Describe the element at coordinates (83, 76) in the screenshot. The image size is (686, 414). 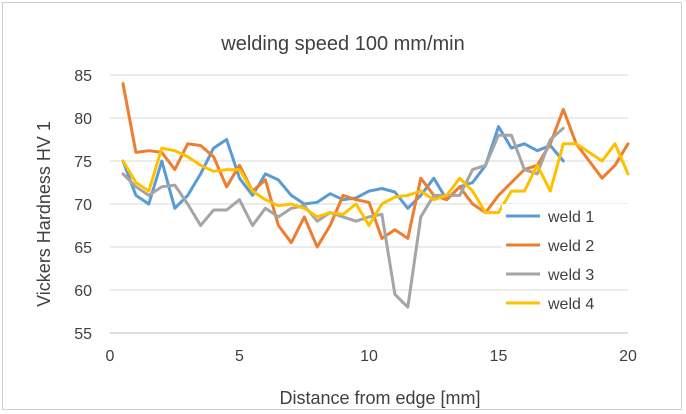
I see `y-tick-label: 85` at that location.